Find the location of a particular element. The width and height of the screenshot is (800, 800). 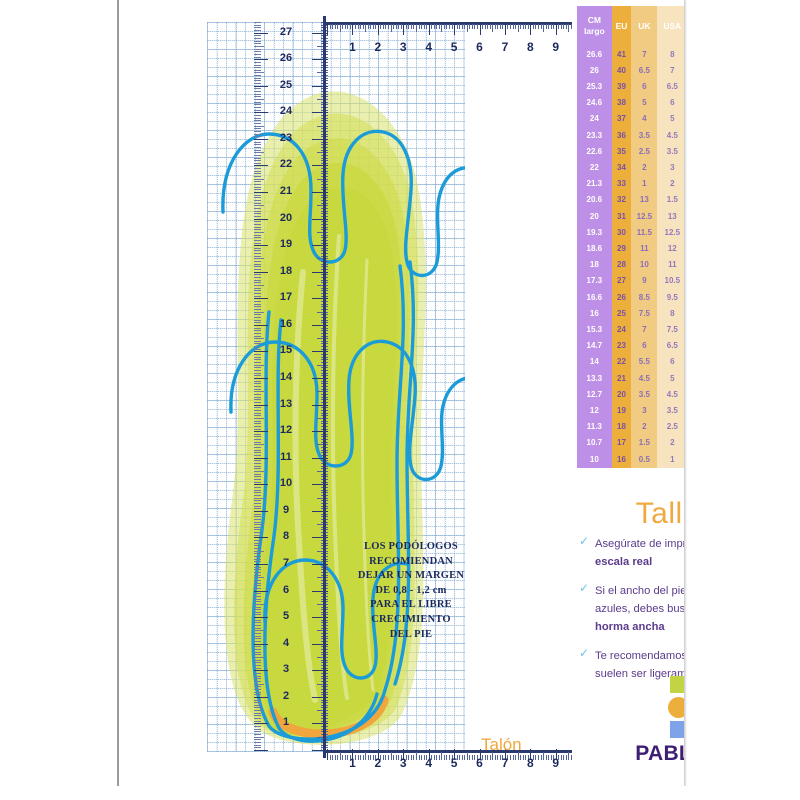

ruler-tick-1: 1 is located at coordinates (352, 763).